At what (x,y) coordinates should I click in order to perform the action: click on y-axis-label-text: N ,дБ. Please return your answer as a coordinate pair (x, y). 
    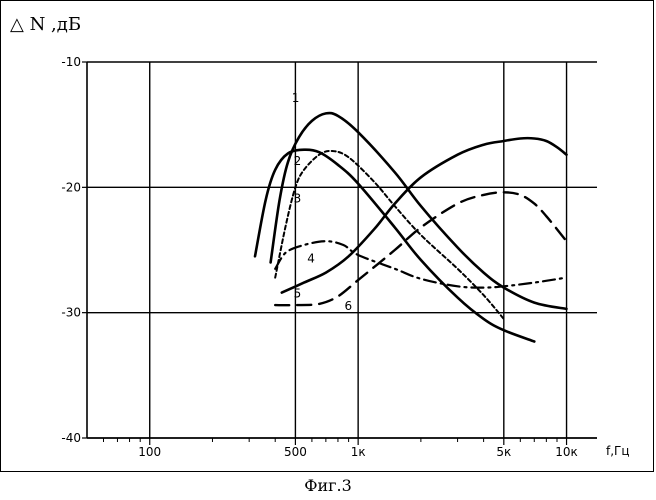
    Looking at the image, I should click on (56, 24).